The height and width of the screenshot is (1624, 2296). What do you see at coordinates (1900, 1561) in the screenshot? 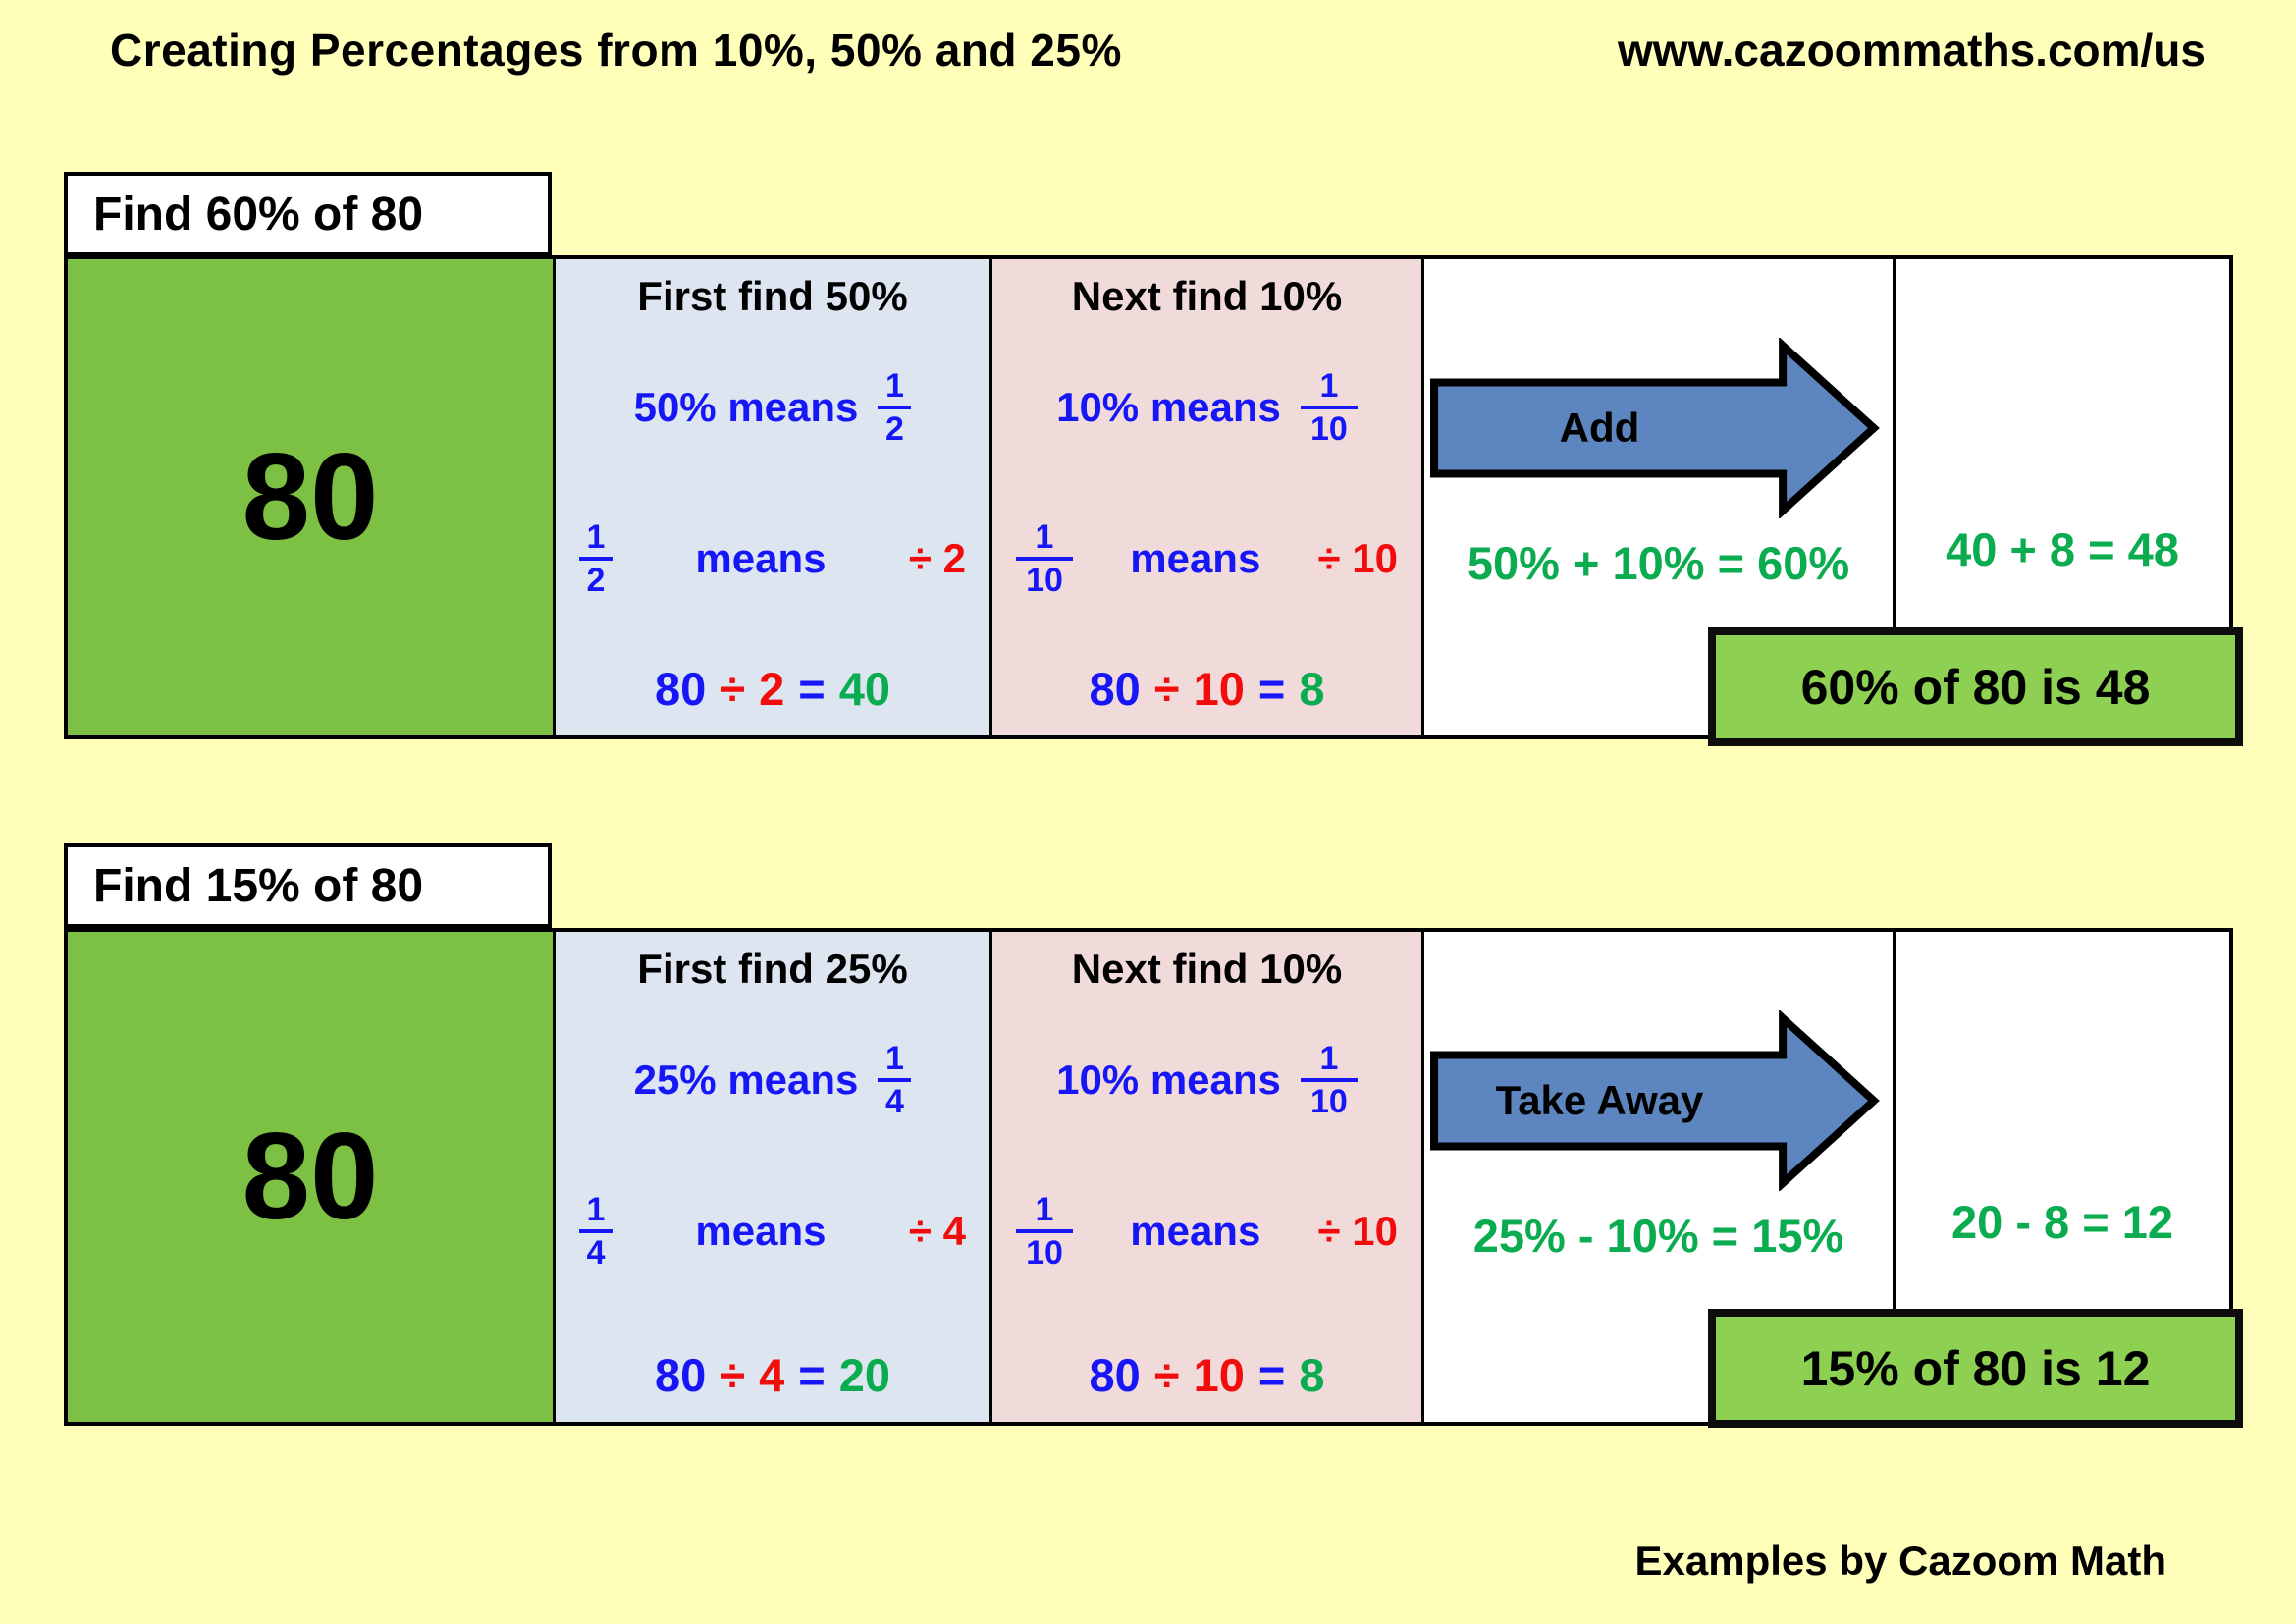
I see `credit-text: Examples by Cazoom Math` at bounding box center [1900, 1561].